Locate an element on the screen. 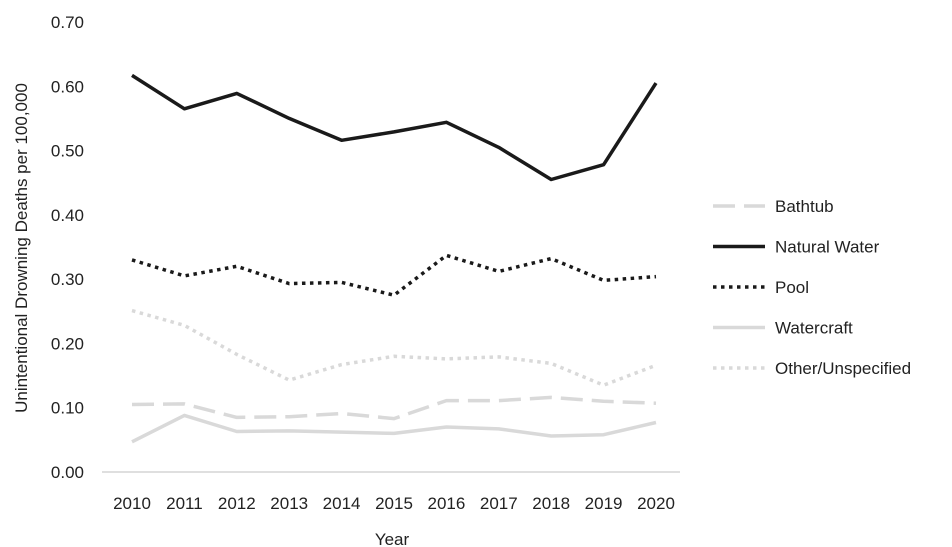  x-tick-label: 2016 is located at coordinates (446, 503).